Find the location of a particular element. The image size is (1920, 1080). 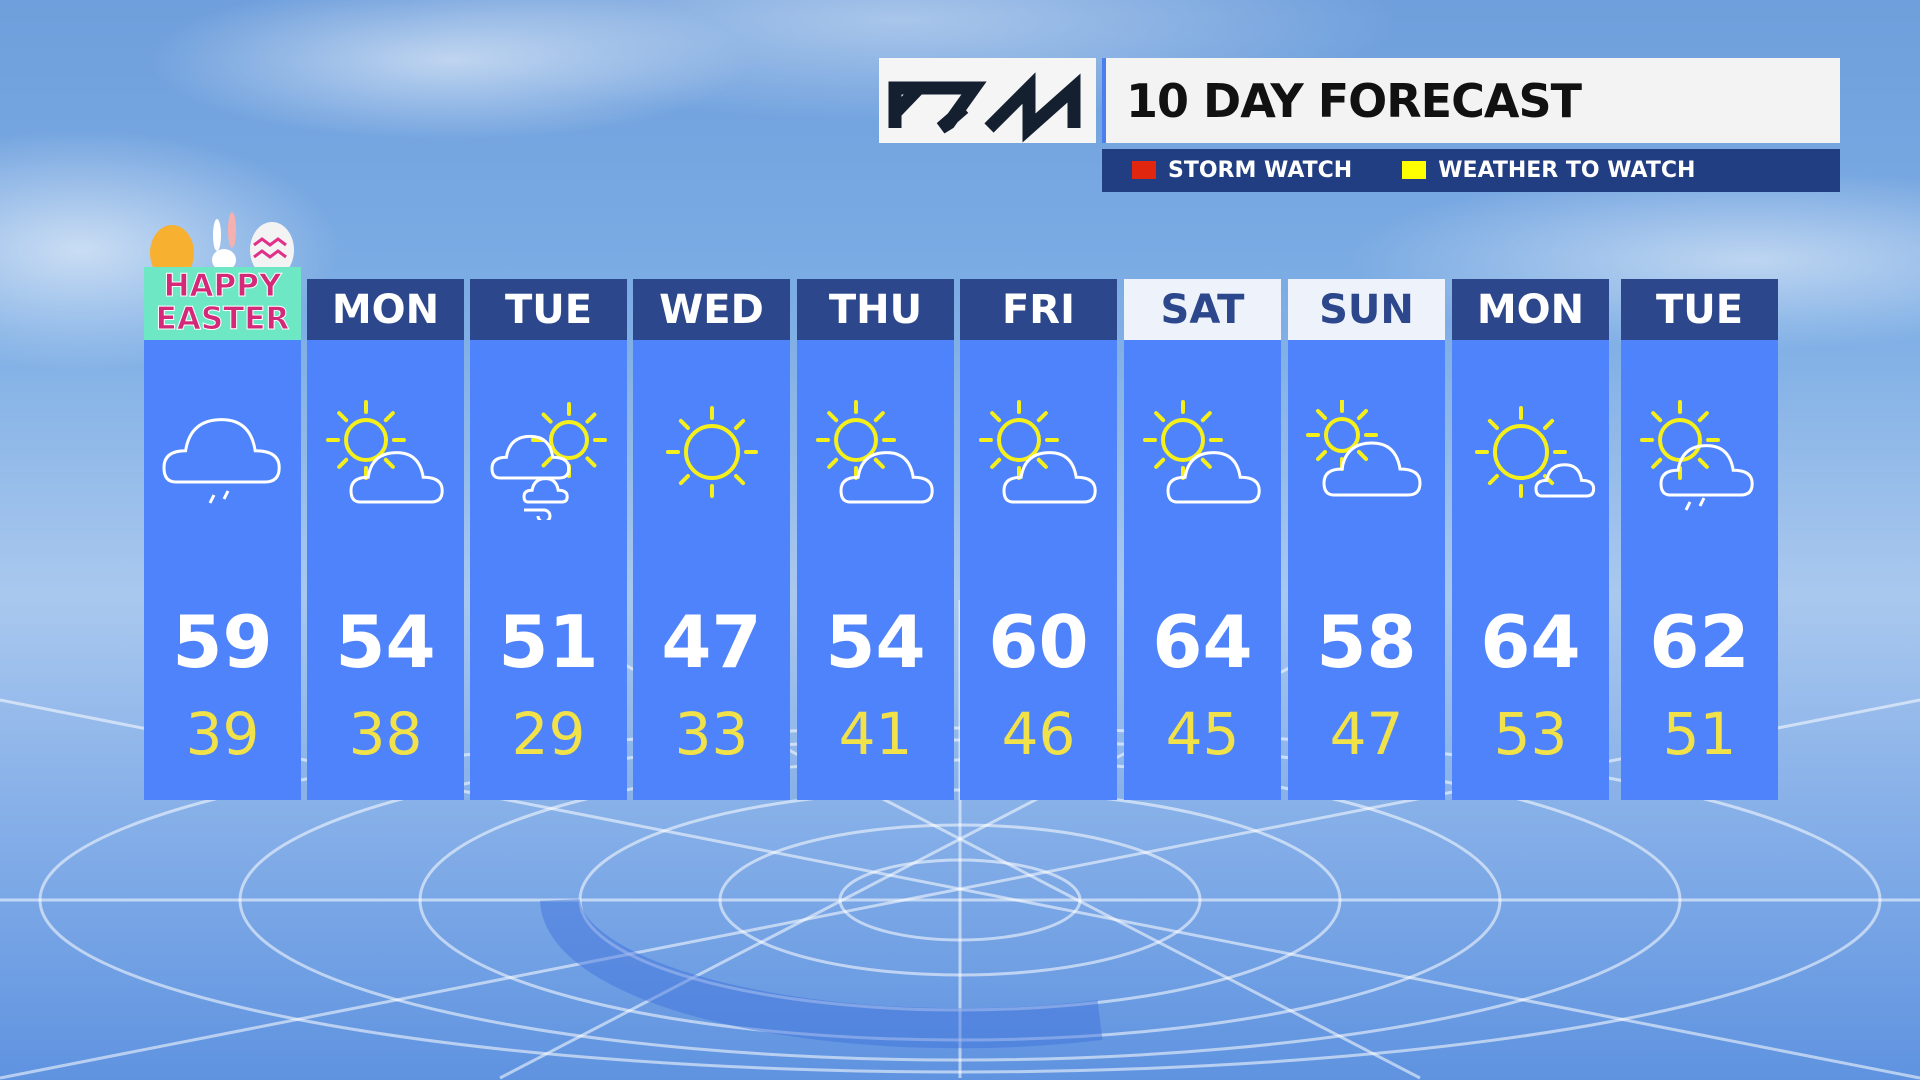

mostly-sunny-icon is located at coordinates (1535, 452).